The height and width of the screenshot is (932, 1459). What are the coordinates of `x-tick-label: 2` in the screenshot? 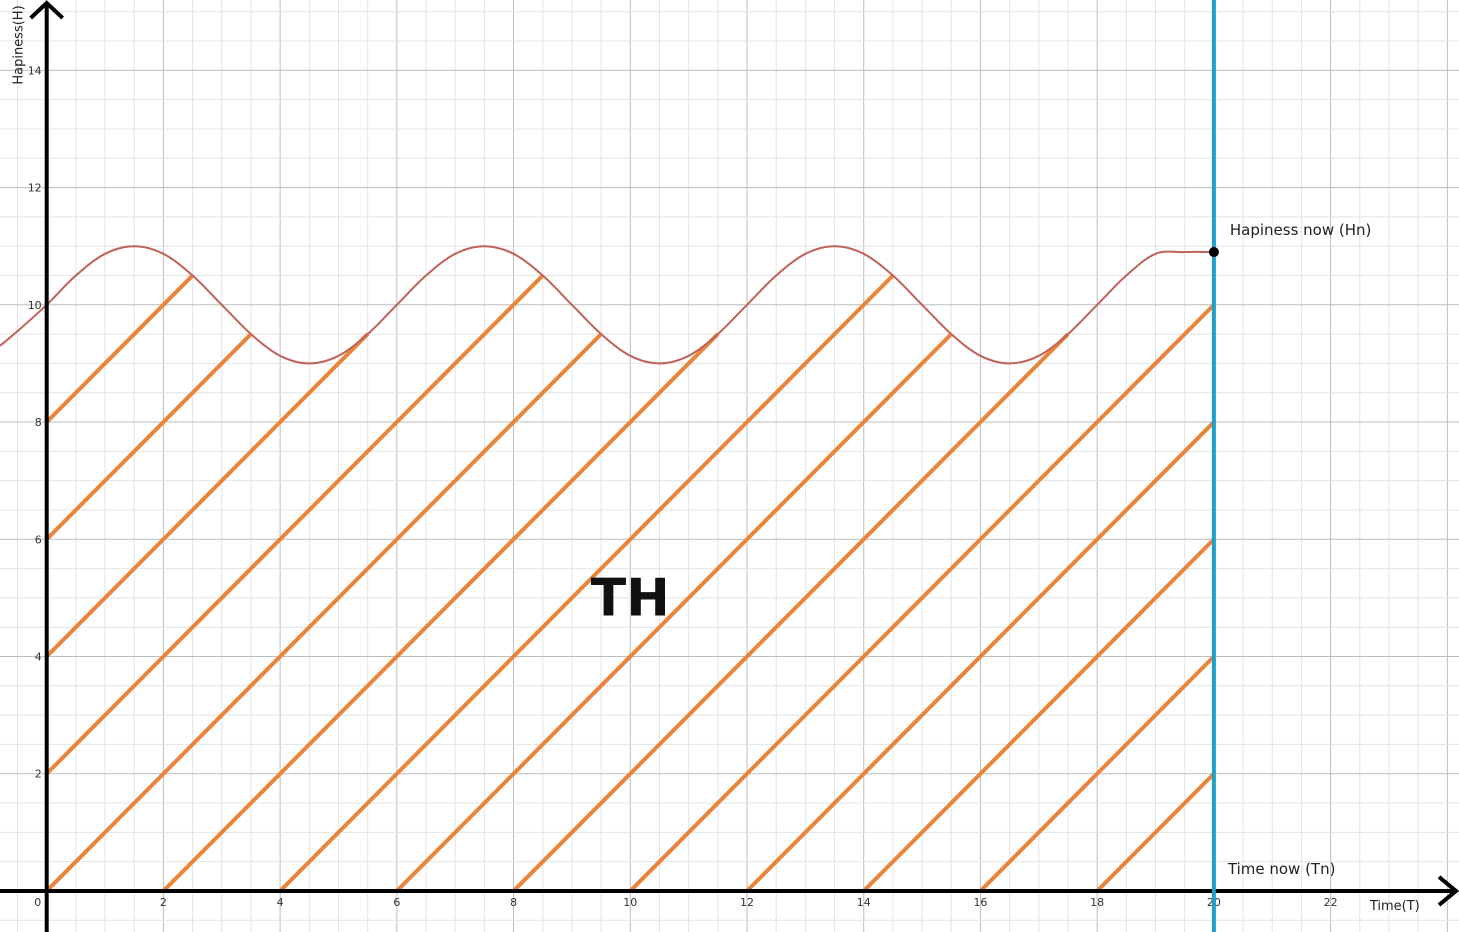 It's located at (163, 902).